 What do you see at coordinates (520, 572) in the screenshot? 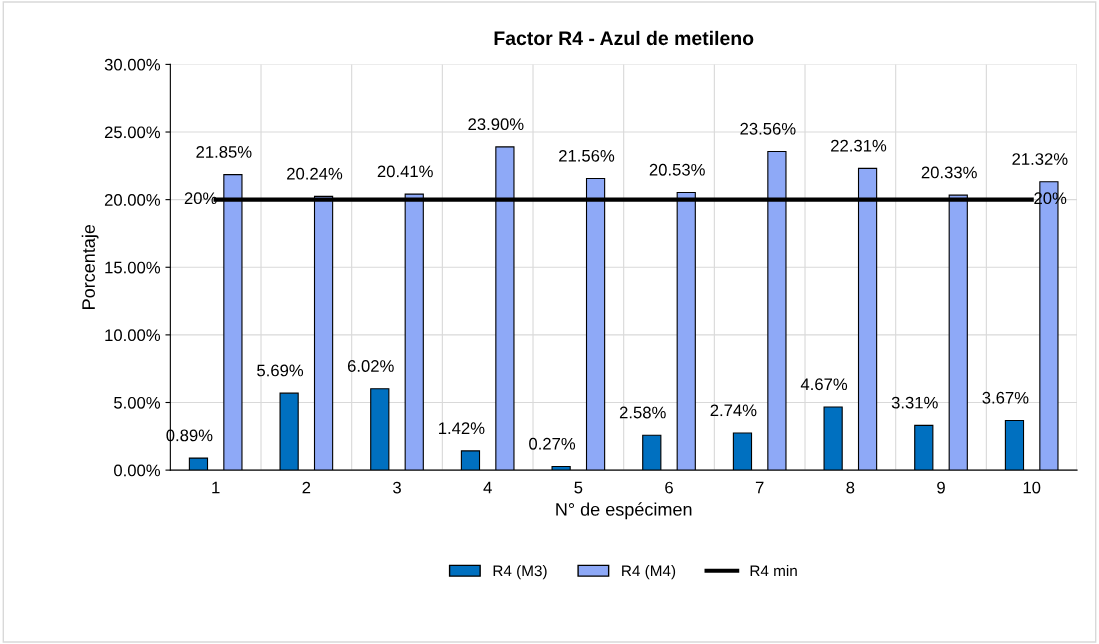
I see `legend-label: R4 (M3)` at bounding box center [520, 572].